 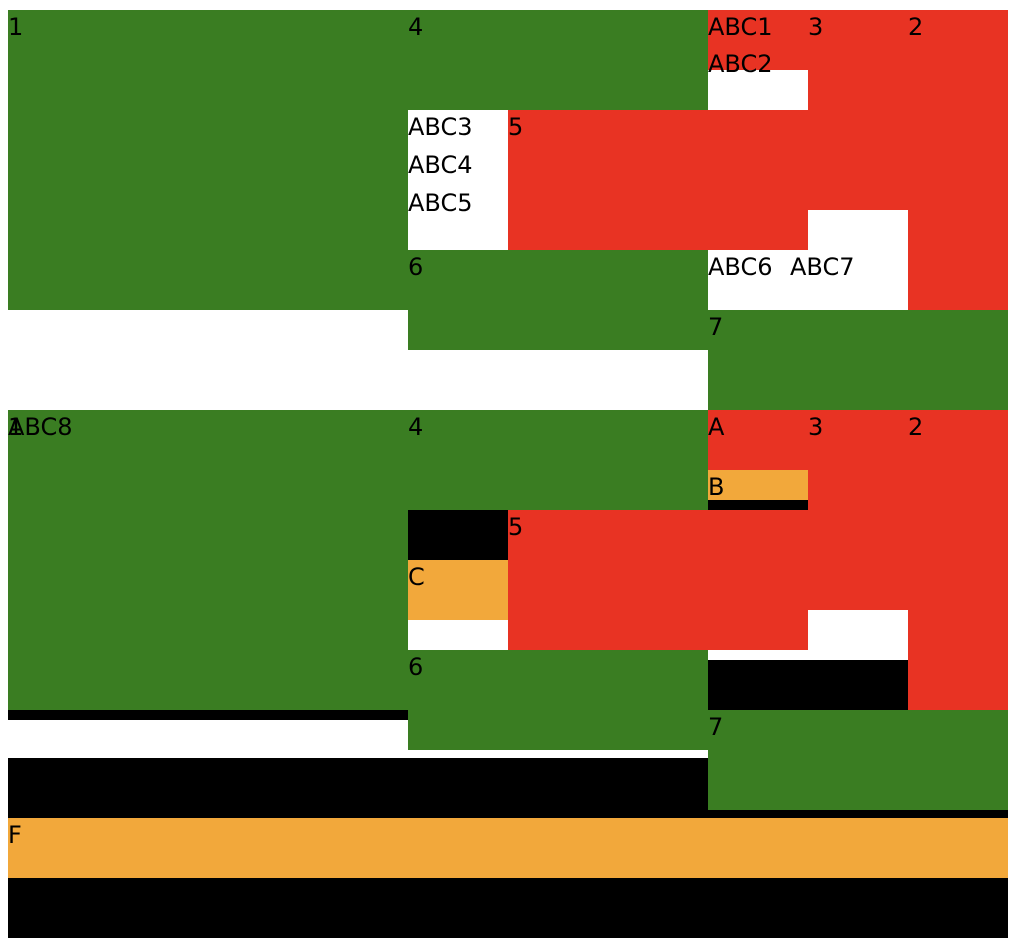 What do you see at coordinates (808, 685) in the screenshot?
I see `bottom-black-block-right` at bounding box center [808, 685].